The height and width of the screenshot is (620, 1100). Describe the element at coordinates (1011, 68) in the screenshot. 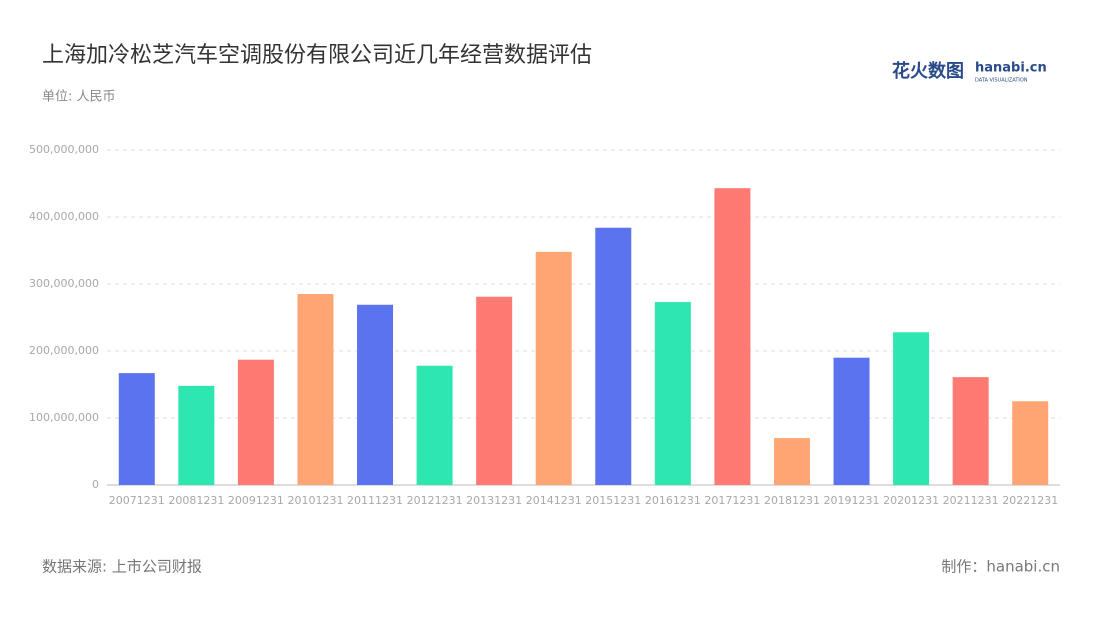

I see `logo-site: hanabi.cn` at that location.